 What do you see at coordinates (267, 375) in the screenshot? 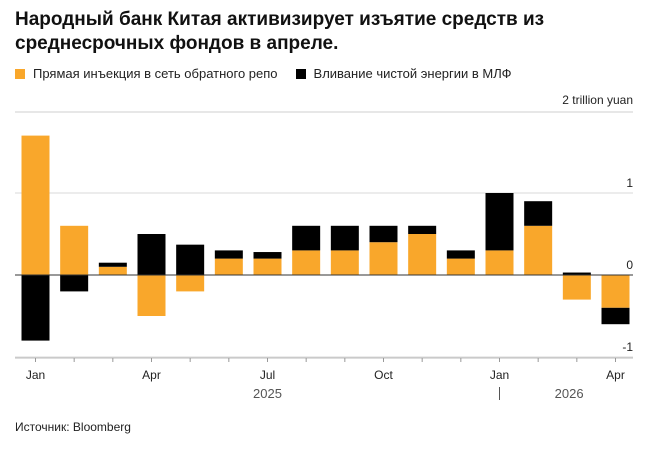
I see `x-tick-label: Jul` at bounding box center [267, 375].